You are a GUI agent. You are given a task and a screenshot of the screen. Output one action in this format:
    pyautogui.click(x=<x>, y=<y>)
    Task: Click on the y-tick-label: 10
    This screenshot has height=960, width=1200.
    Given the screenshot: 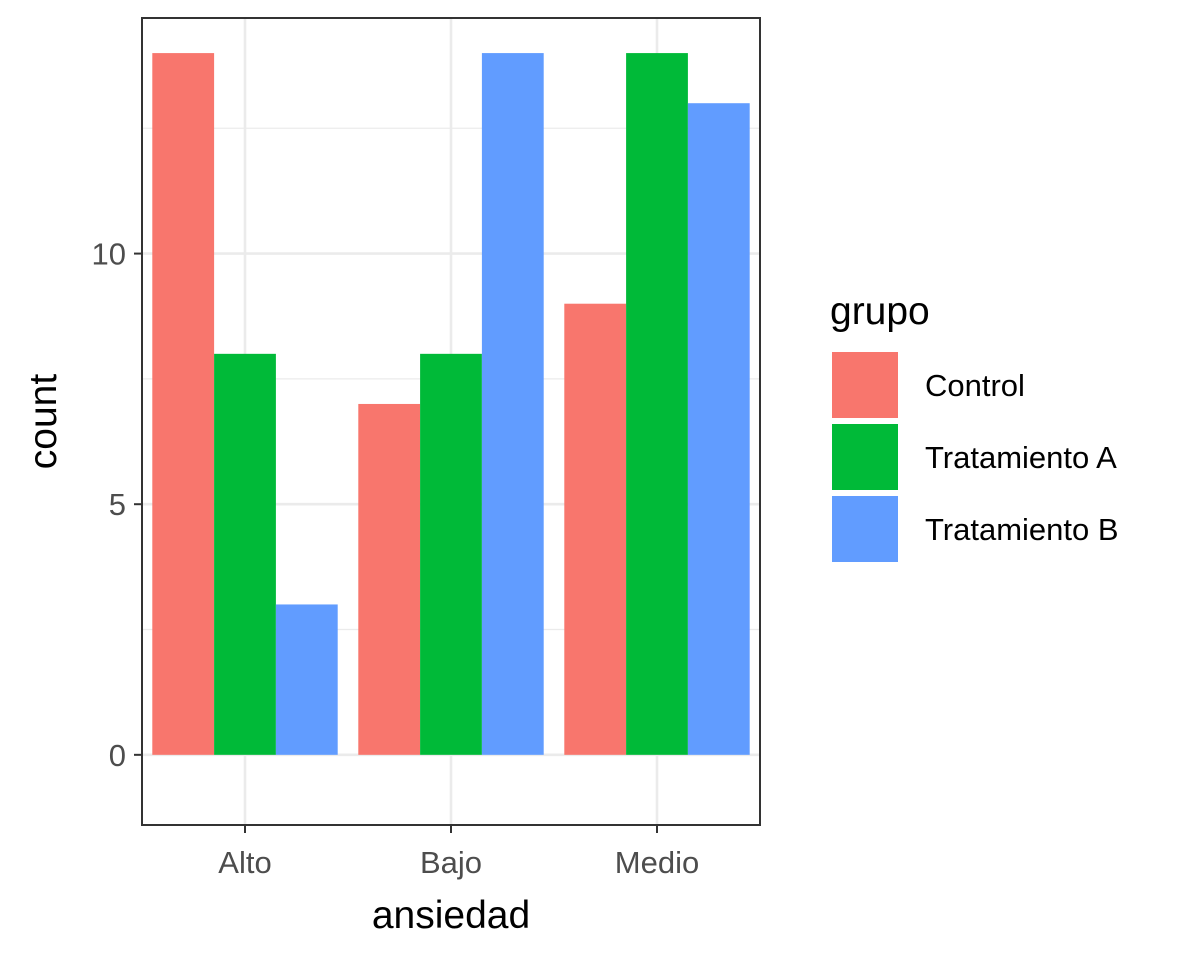 What is the action you would take?
    pyautogui.click(x=109, y=254)
    